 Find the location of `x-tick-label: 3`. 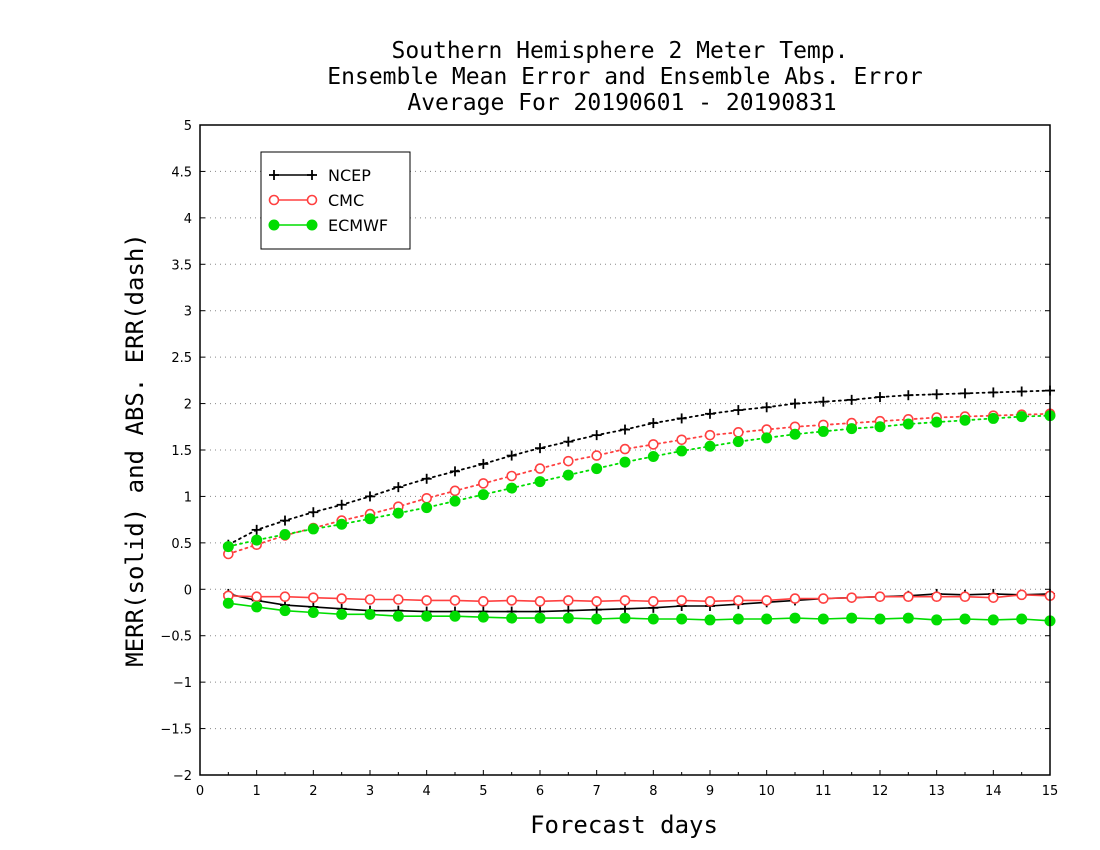

x-tick-label: 3 is located at coordinates (370, 791).